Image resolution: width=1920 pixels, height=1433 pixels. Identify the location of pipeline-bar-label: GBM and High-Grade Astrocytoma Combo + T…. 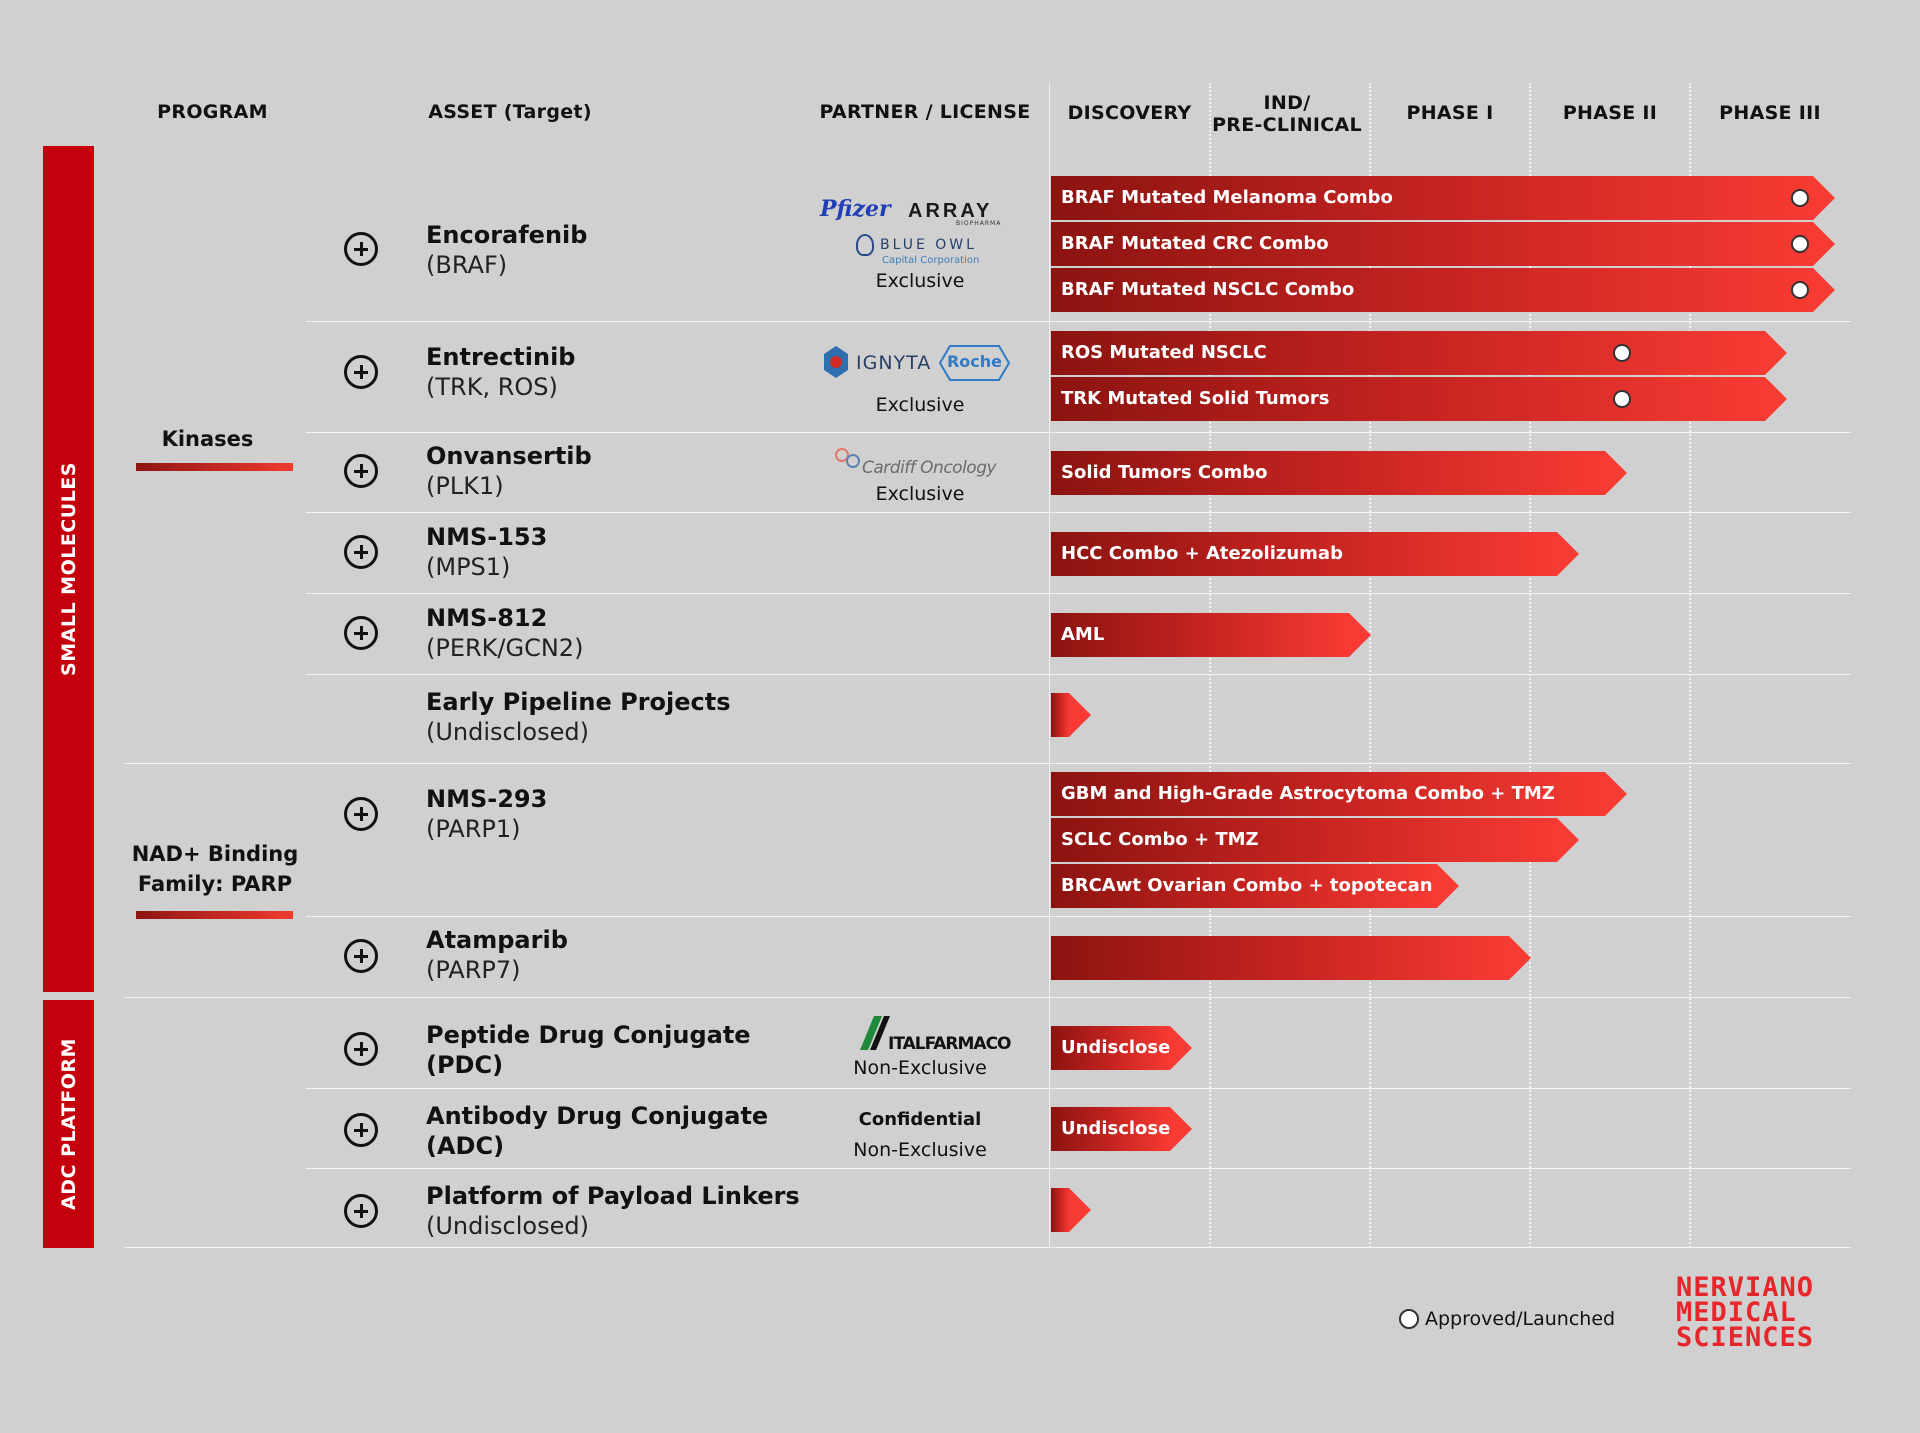
(1308, 793).